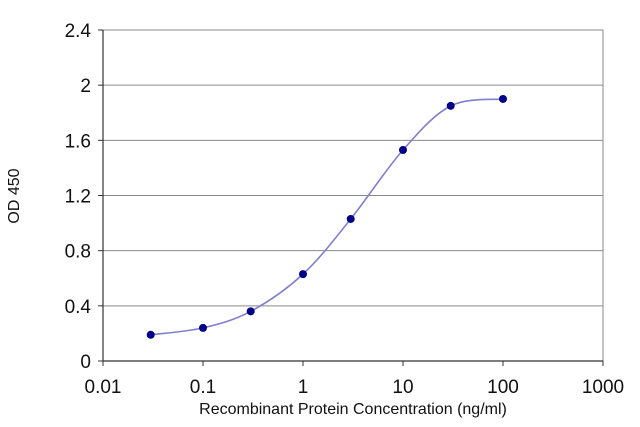 Image resolution: width=640 pixels, height=427 pixels. What do you see at coordinates (103, 387) in the screenshot?
I see `x-tick-label: 0.01` at bounding box center [103, 387].